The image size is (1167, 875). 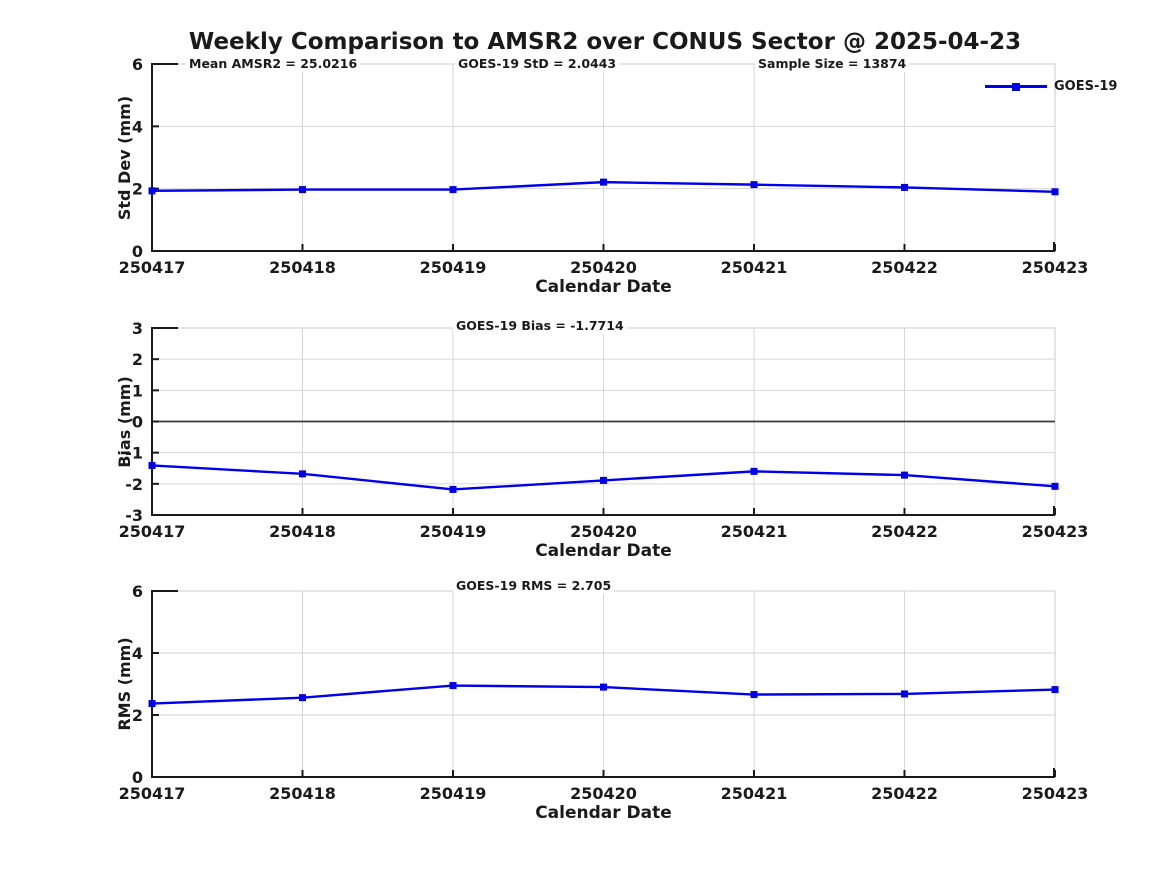 What do you see at coordinates (603, 813) in the screenshot?
I see `xlabel-panel3: Calendar Date` at bounding box center [603, 813].